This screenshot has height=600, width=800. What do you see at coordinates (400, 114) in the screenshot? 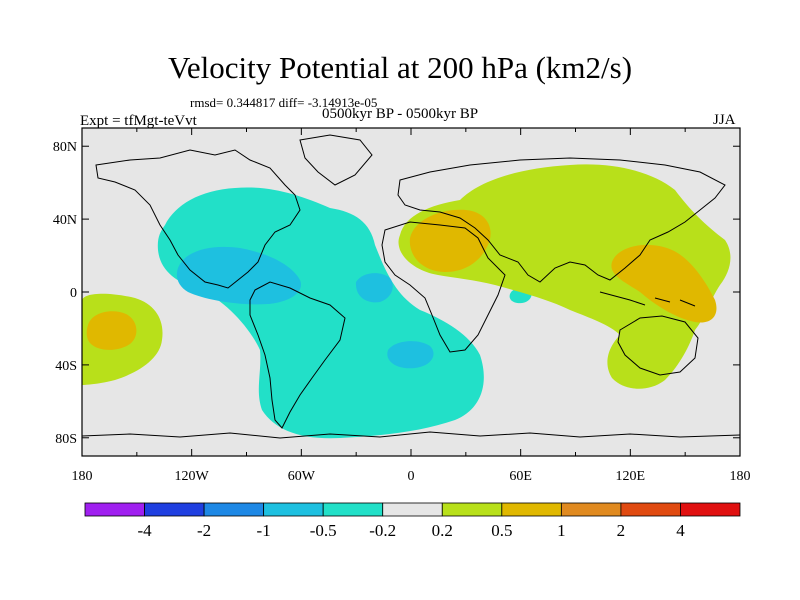
I see `period-label: 0500kyr BP - 0500kyr BP` at bounding box center [400, 114].